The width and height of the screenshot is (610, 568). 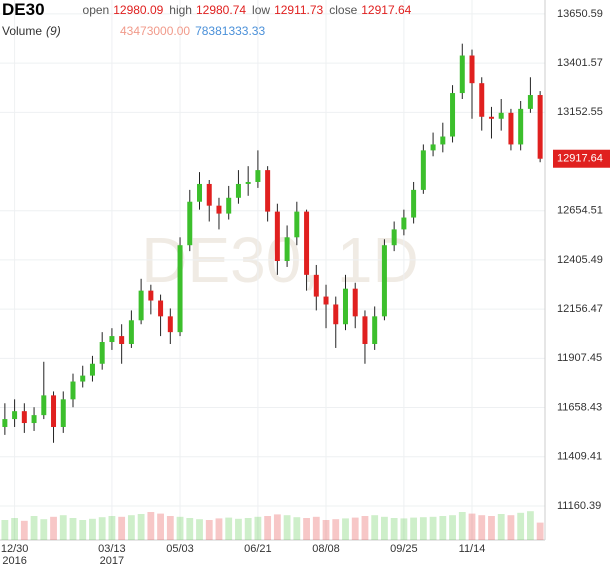 What do you see at coordinates (23, 9) in the screenshot?
I see `legend-symbol: DE30` at bounding box center [23, 9].